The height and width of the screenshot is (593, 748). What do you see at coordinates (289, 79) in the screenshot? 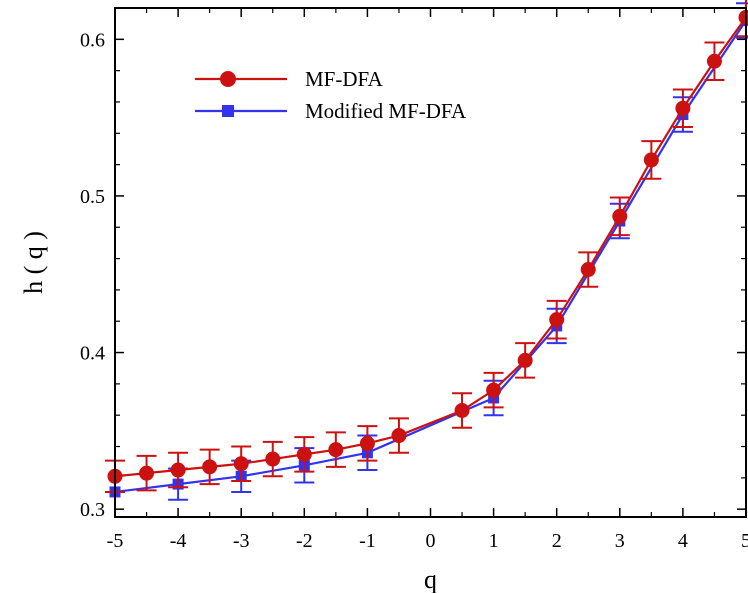
I see `legend-entry-mfdfa: MF-DFA` at bounding box center [289, 79].